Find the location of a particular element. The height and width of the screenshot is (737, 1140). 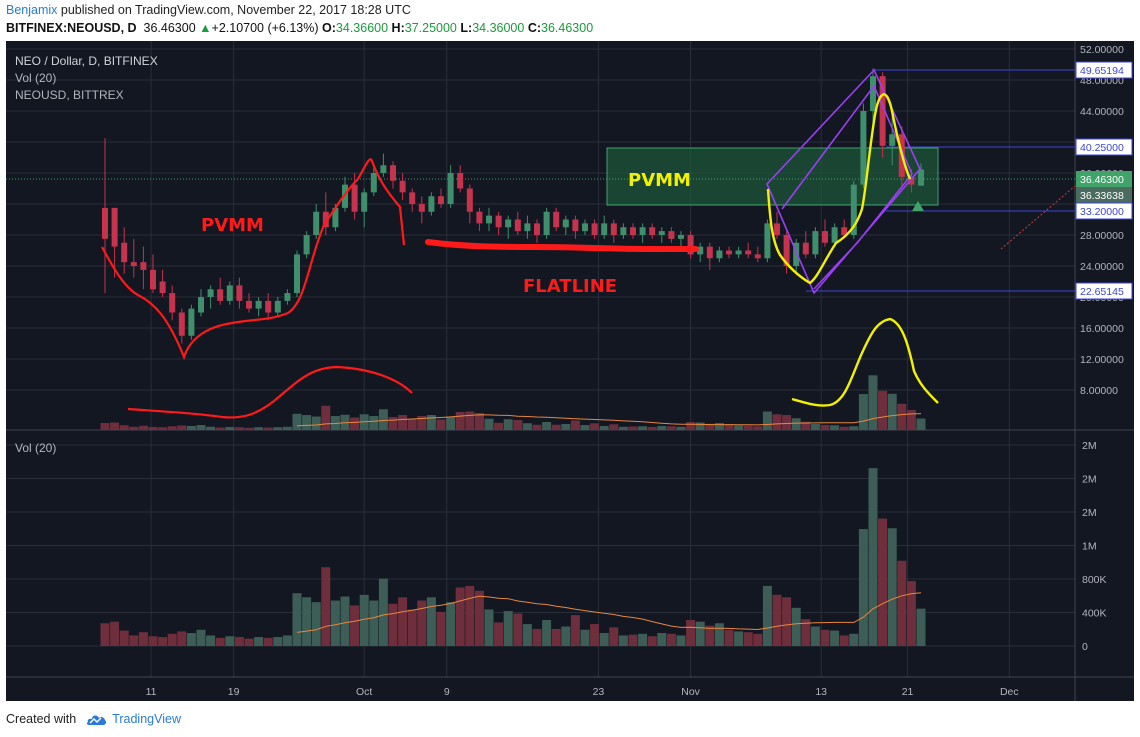

volume-axis-labels: 2M 2M 2M 1M 800K 400K 0 is located at coordinates (1094, 546).